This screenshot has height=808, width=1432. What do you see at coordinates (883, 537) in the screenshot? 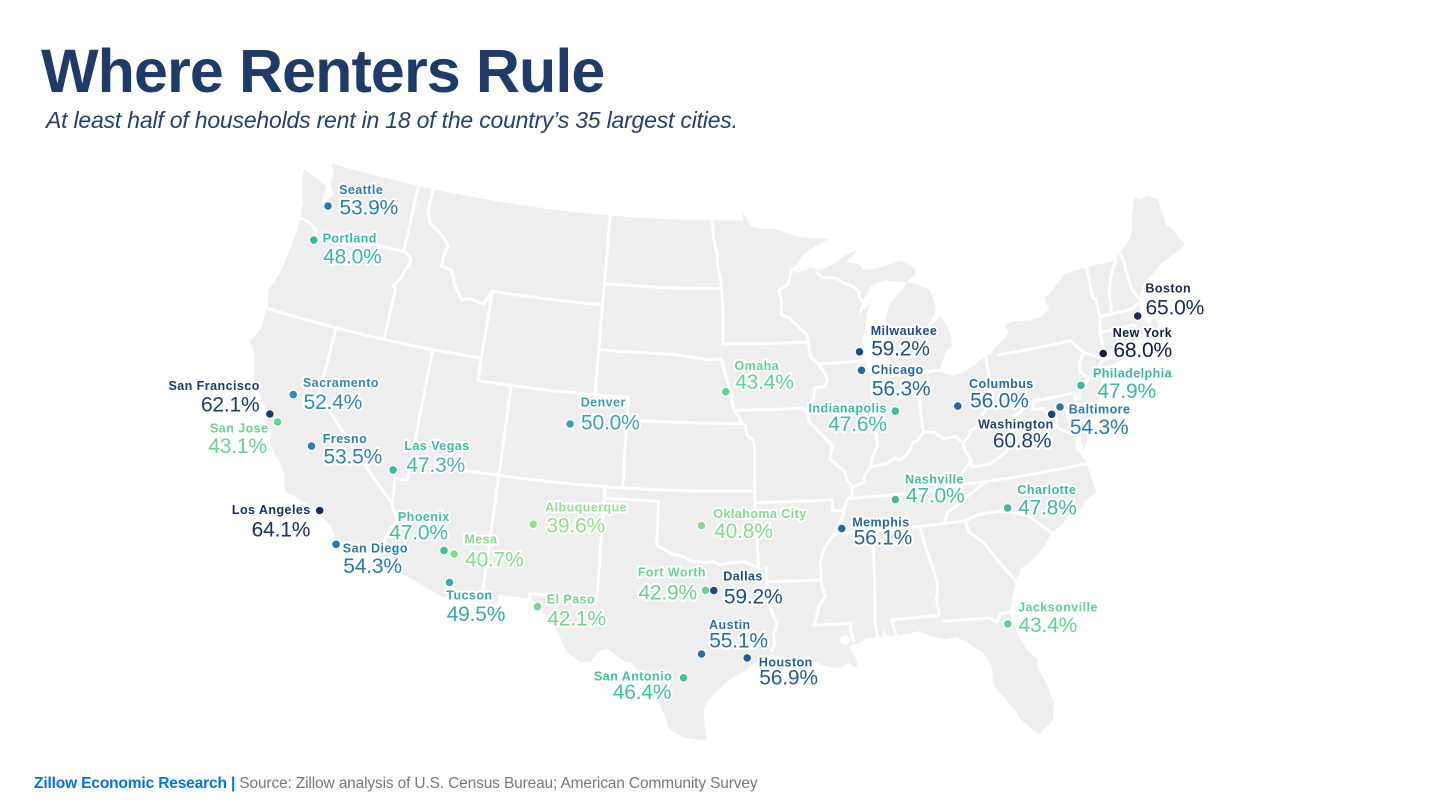
I see `svg-text: 56.1%` at bounding box center [883, 537].